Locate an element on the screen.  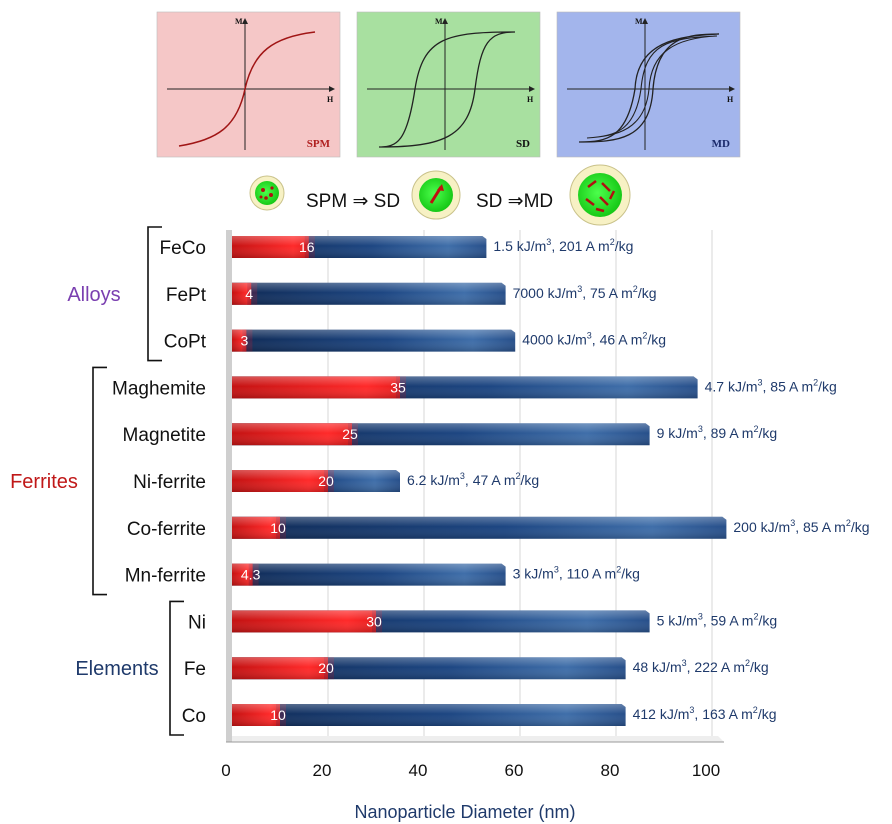
bar-row: 4.3 3 kJ/m3, 110 A m2/kg is located at coordinates (436, 574).